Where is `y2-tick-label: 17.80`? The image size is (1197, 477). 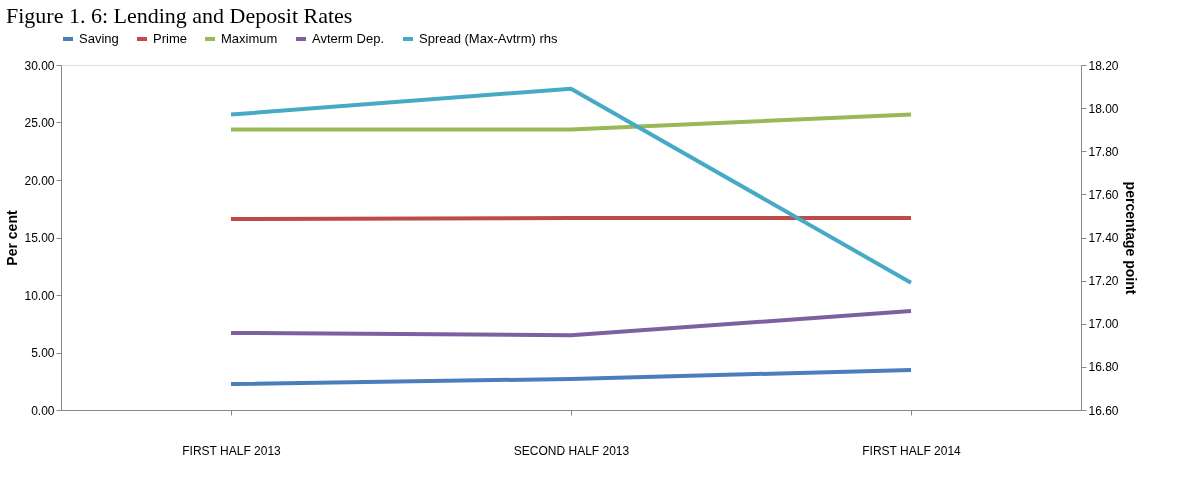
y2-tick-label: 17.80 is located at coordinates (1103, 151).